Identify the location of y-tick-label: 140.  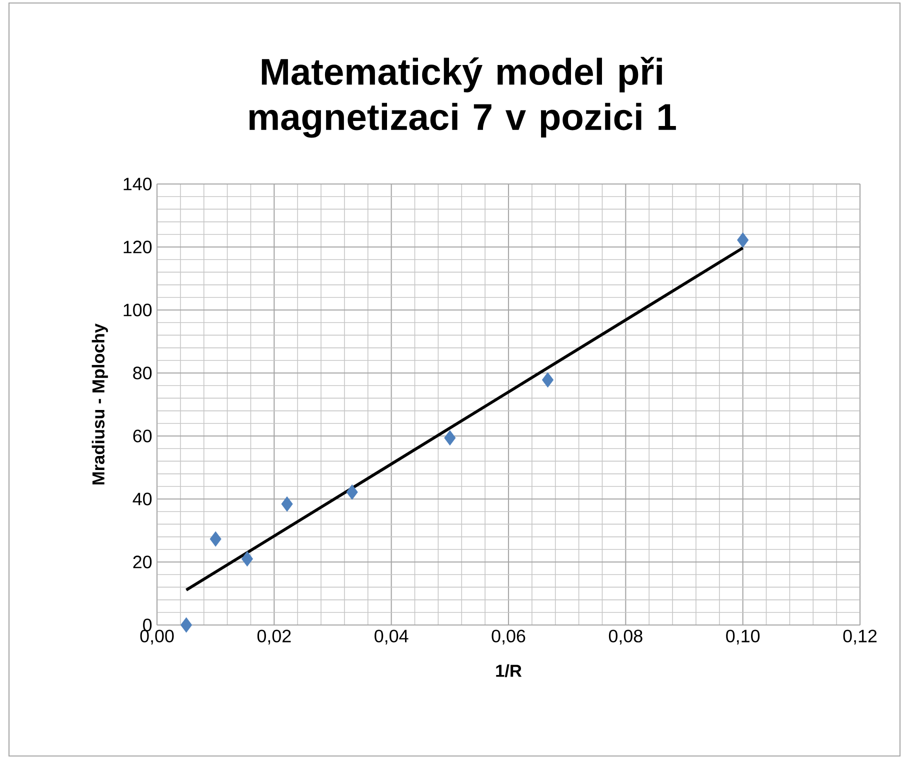
(138, 184).